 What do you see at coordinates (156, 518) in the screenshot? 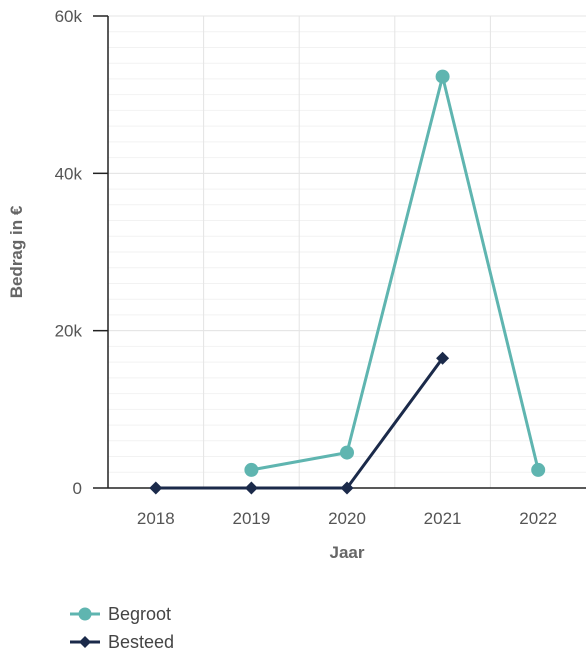
I see `x-tick-label: 2018` at bounding box center [156, 518].